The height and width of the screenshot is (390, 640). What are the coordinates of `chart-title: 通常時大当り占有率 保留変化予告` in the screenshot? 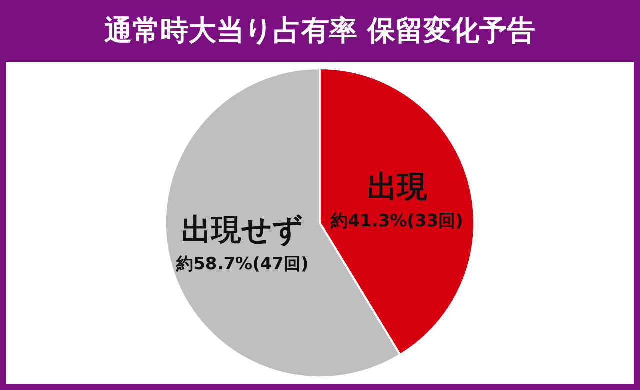 It's located at (320, 31).